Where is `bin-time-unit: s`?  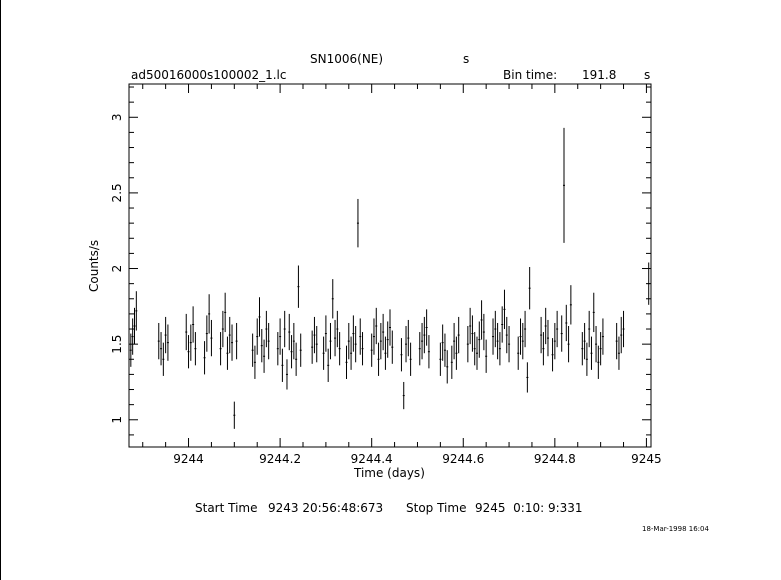
bin-time-unit: s is located at coordinates (647, 75).